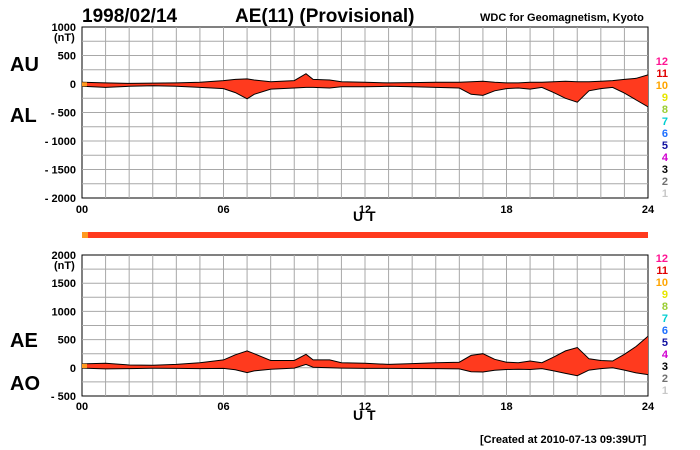 This screenshot has height=450, width=700. Describe the element at coordinates (64, 256) in the screenshot. I see `y-tick-label: 2000` at that location.